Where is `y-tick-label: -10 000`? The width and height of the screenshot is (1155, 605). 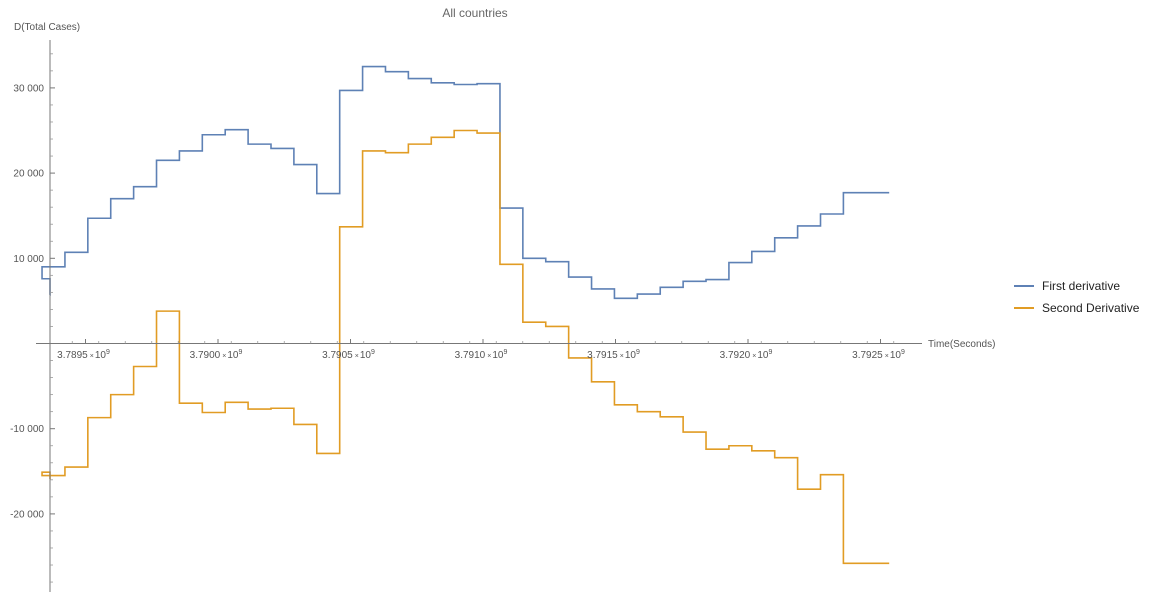
y-tick-label: -10 000 is located at coordinates (27, 429).